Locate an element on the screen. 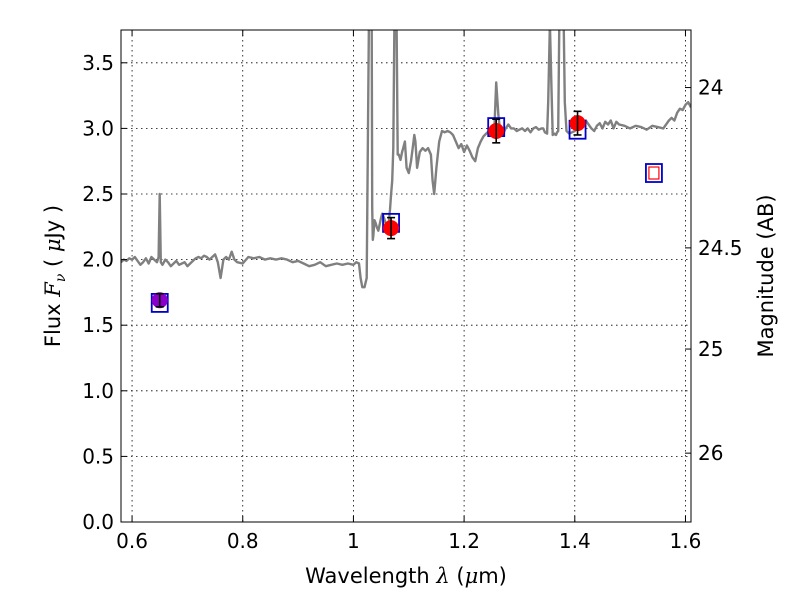 This screenshot has height=600, width=800. upper-limit-marker is located at coordinates (654, 173).